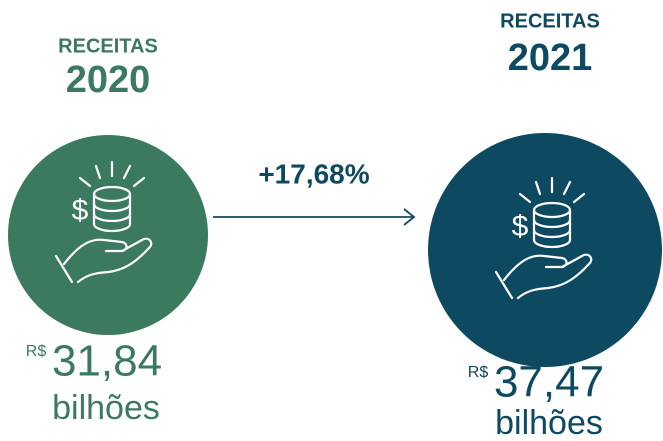 This screenshot has width=663, height=441. I want to click on year: 2021, so click(550, 58).